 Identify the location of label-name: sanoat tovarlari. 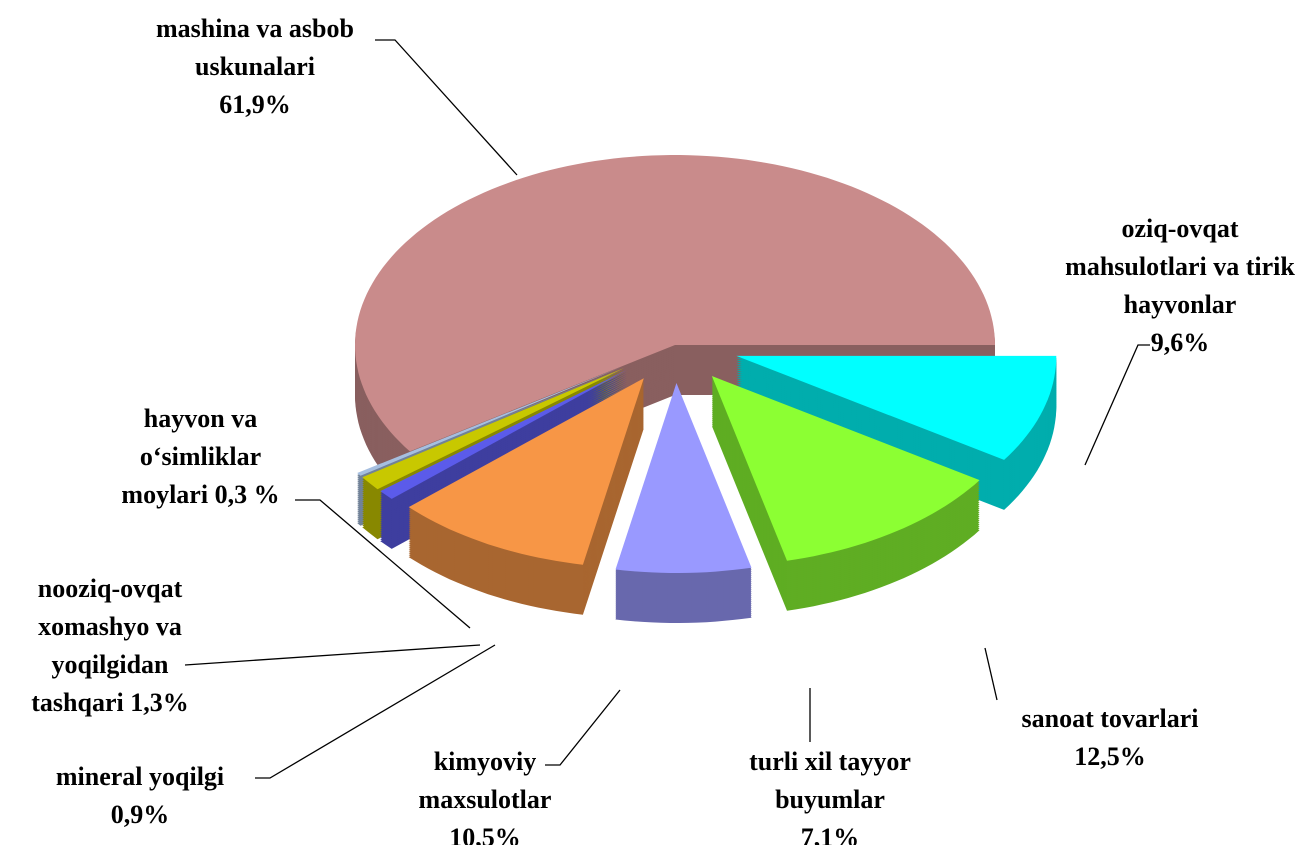
(1110, 718).